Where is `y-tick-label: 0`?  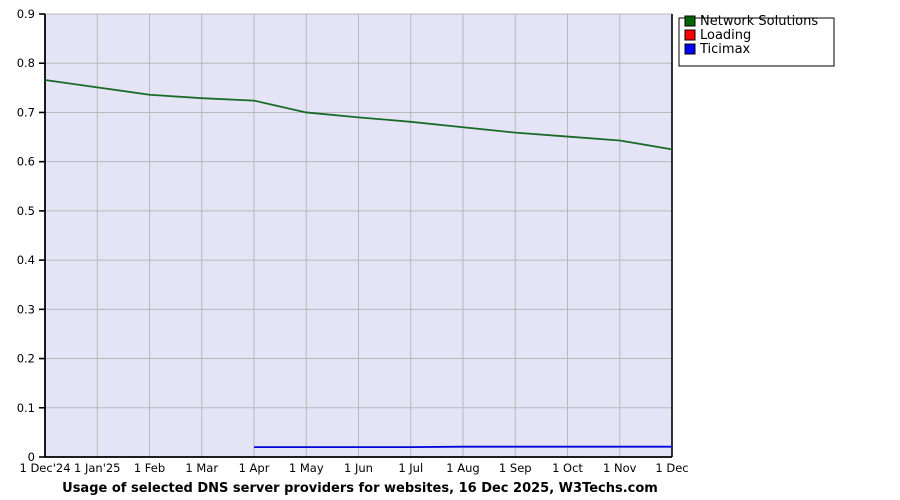 y-tick-label: 0 is located at coordinates (31, 457).